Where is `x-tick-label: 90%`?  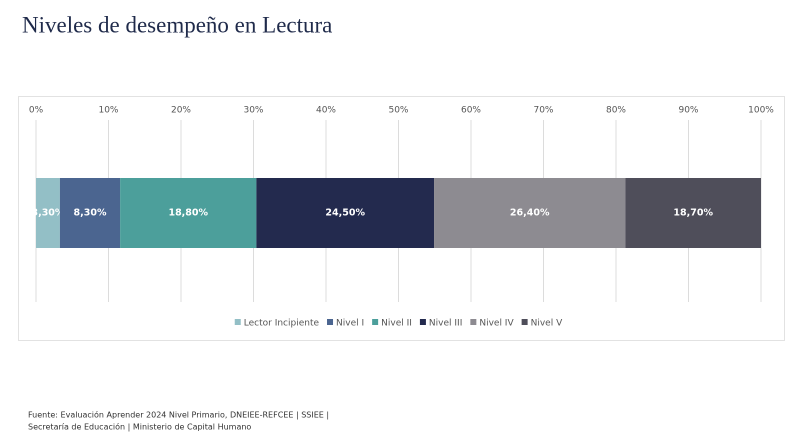 x-tick-label: 90% is located at coordinates (688, 111).